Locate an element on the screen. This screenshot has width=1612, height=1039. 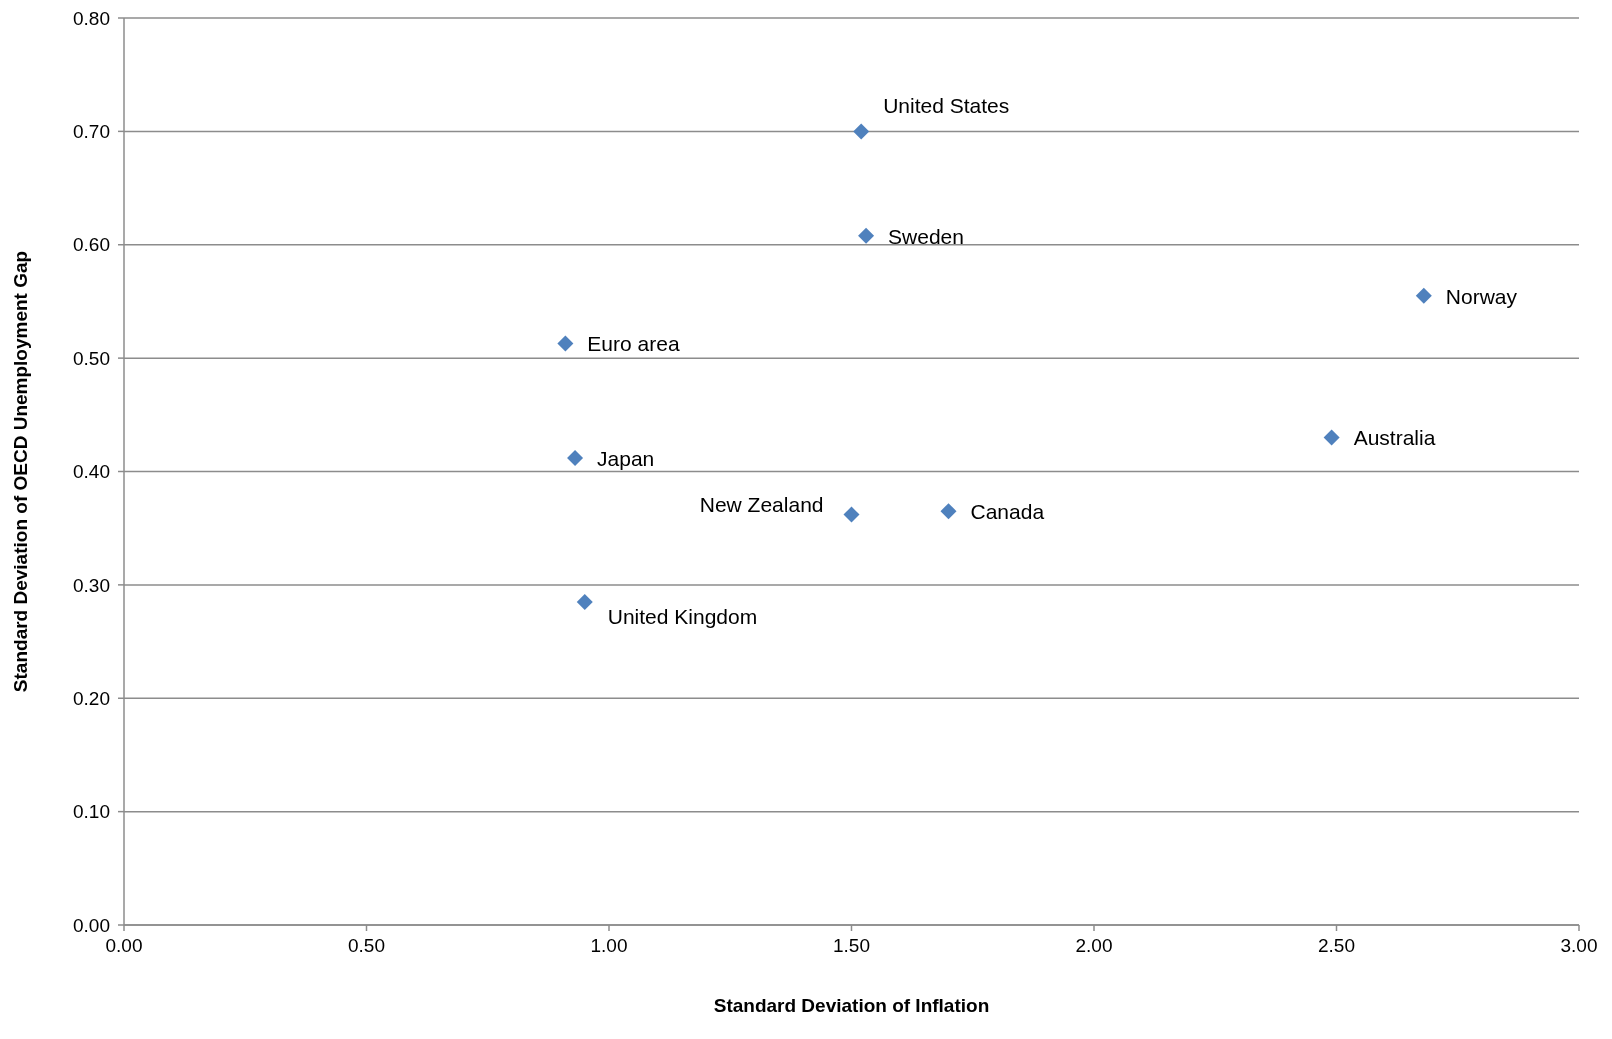
annotation: Sweden is located at coordinates (926, 236).